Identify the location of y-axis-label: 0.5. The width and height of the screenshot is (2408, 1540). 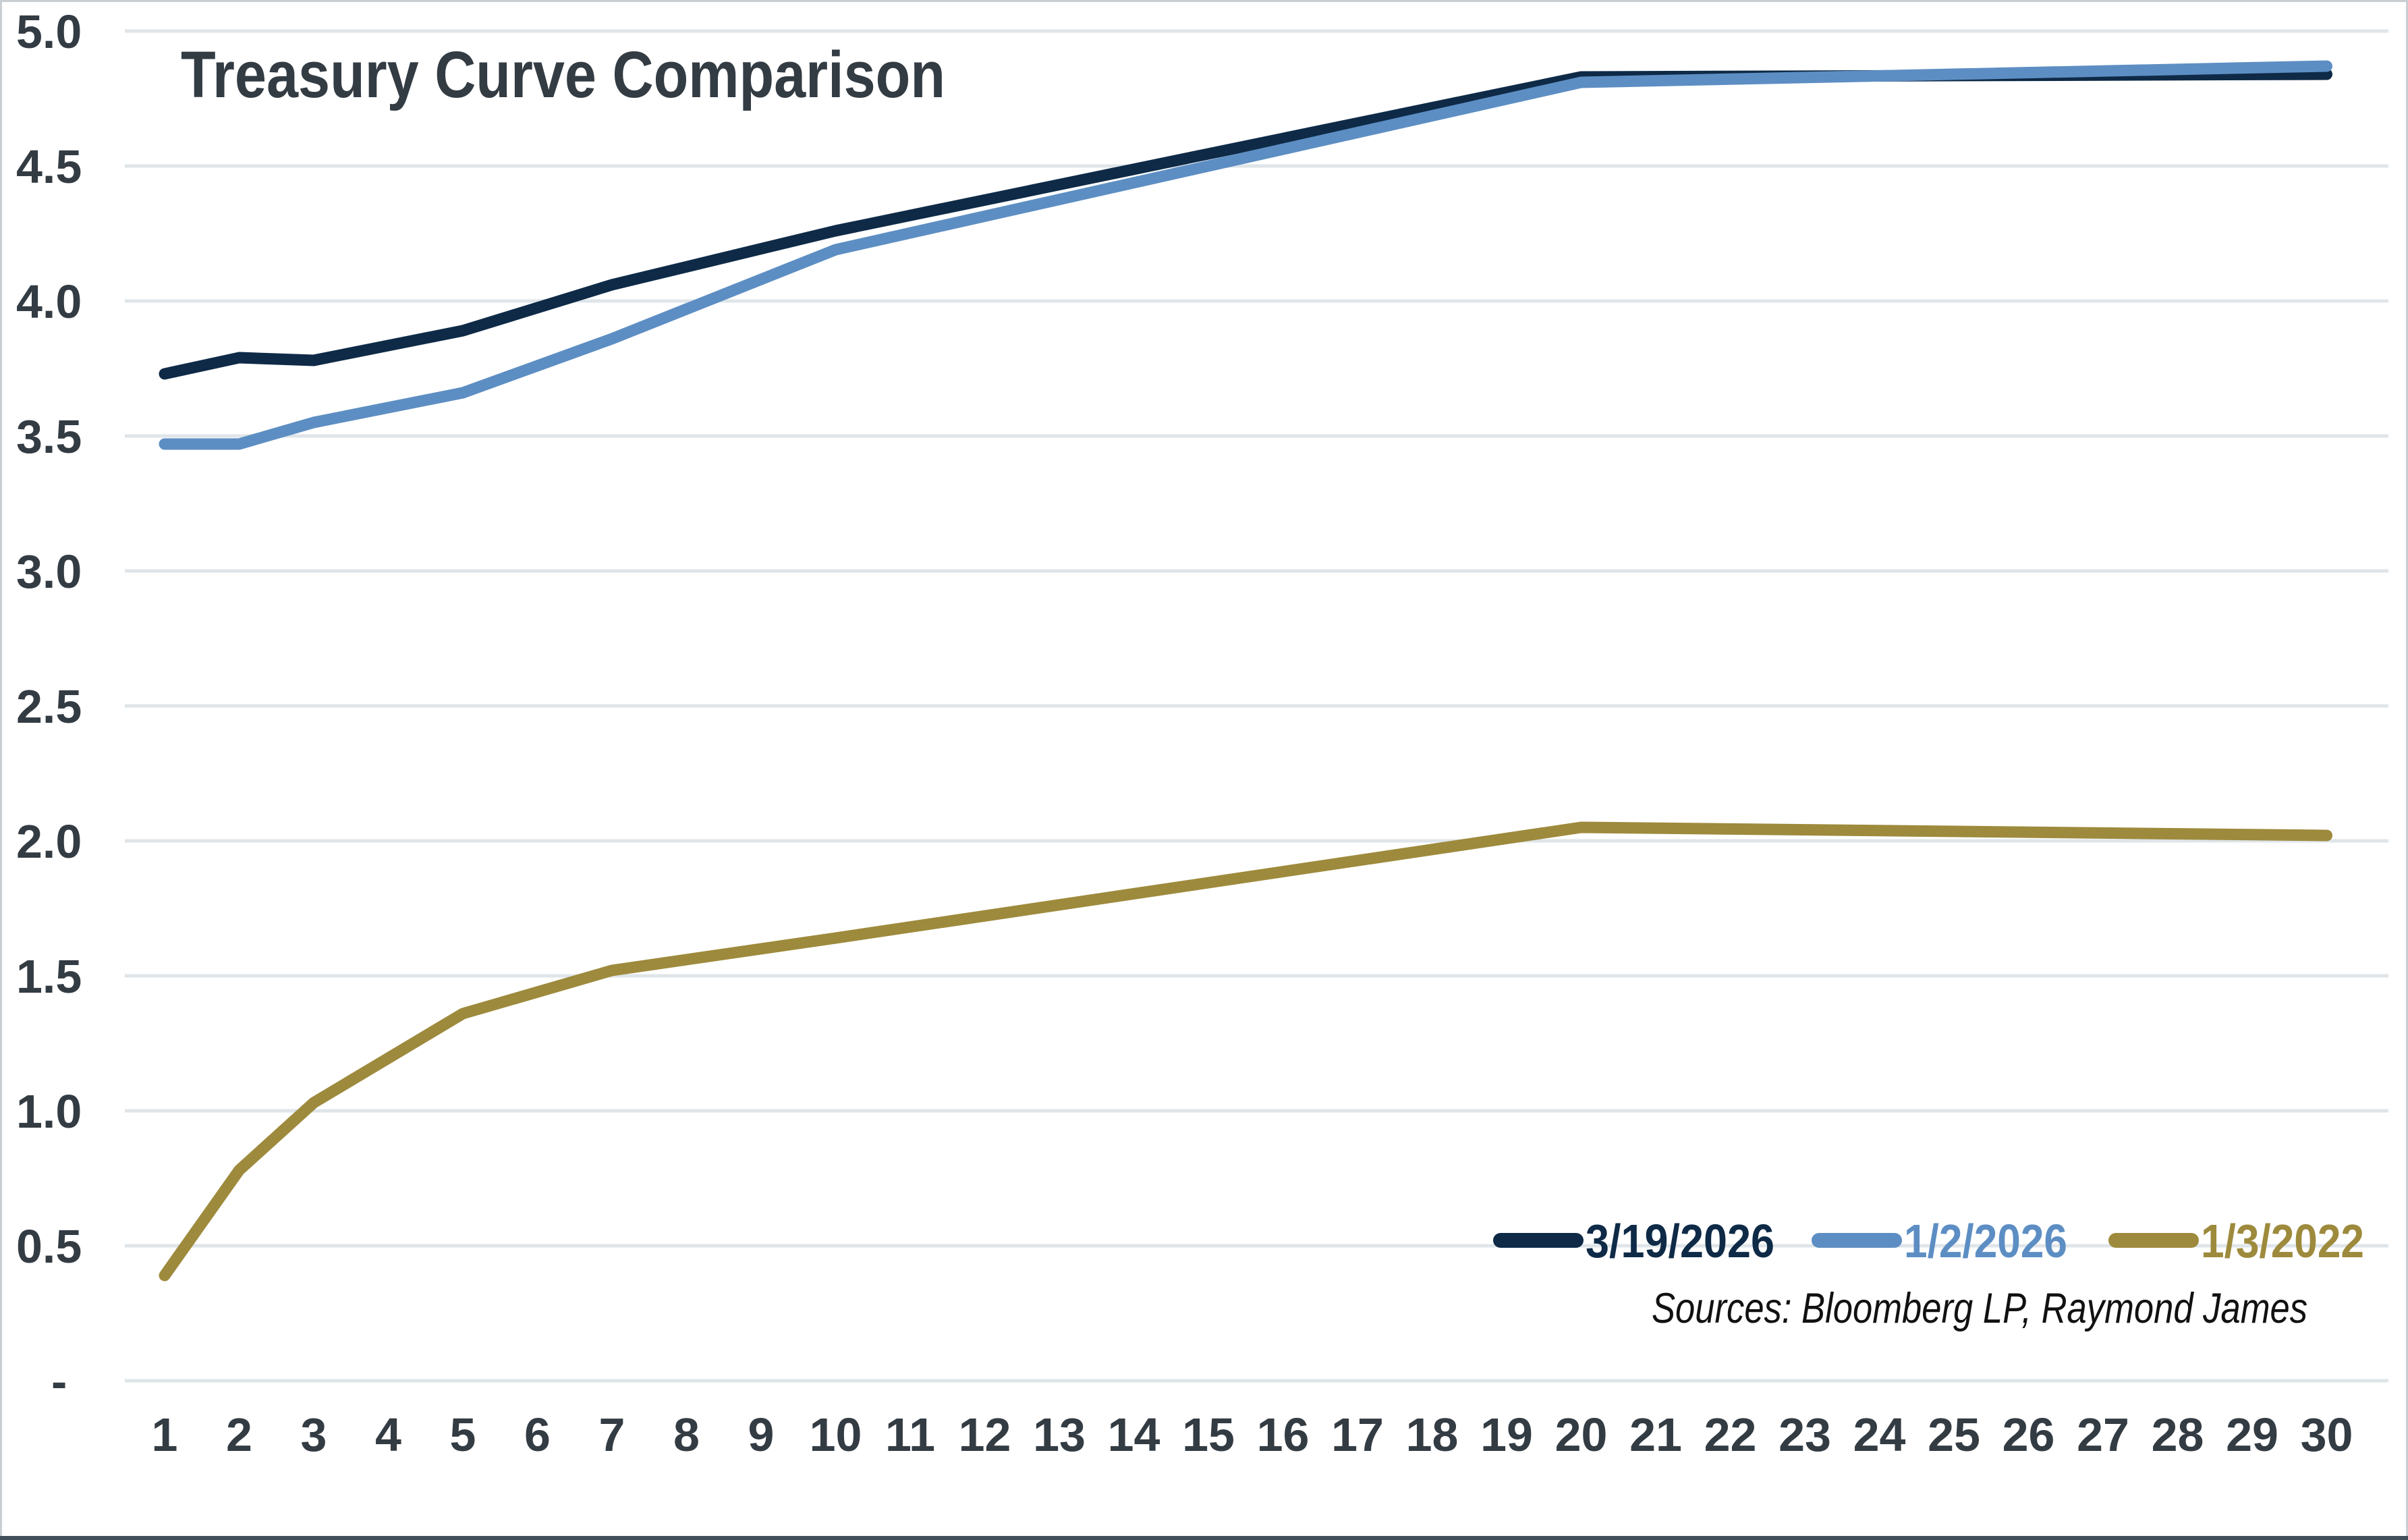
(49, 1246).